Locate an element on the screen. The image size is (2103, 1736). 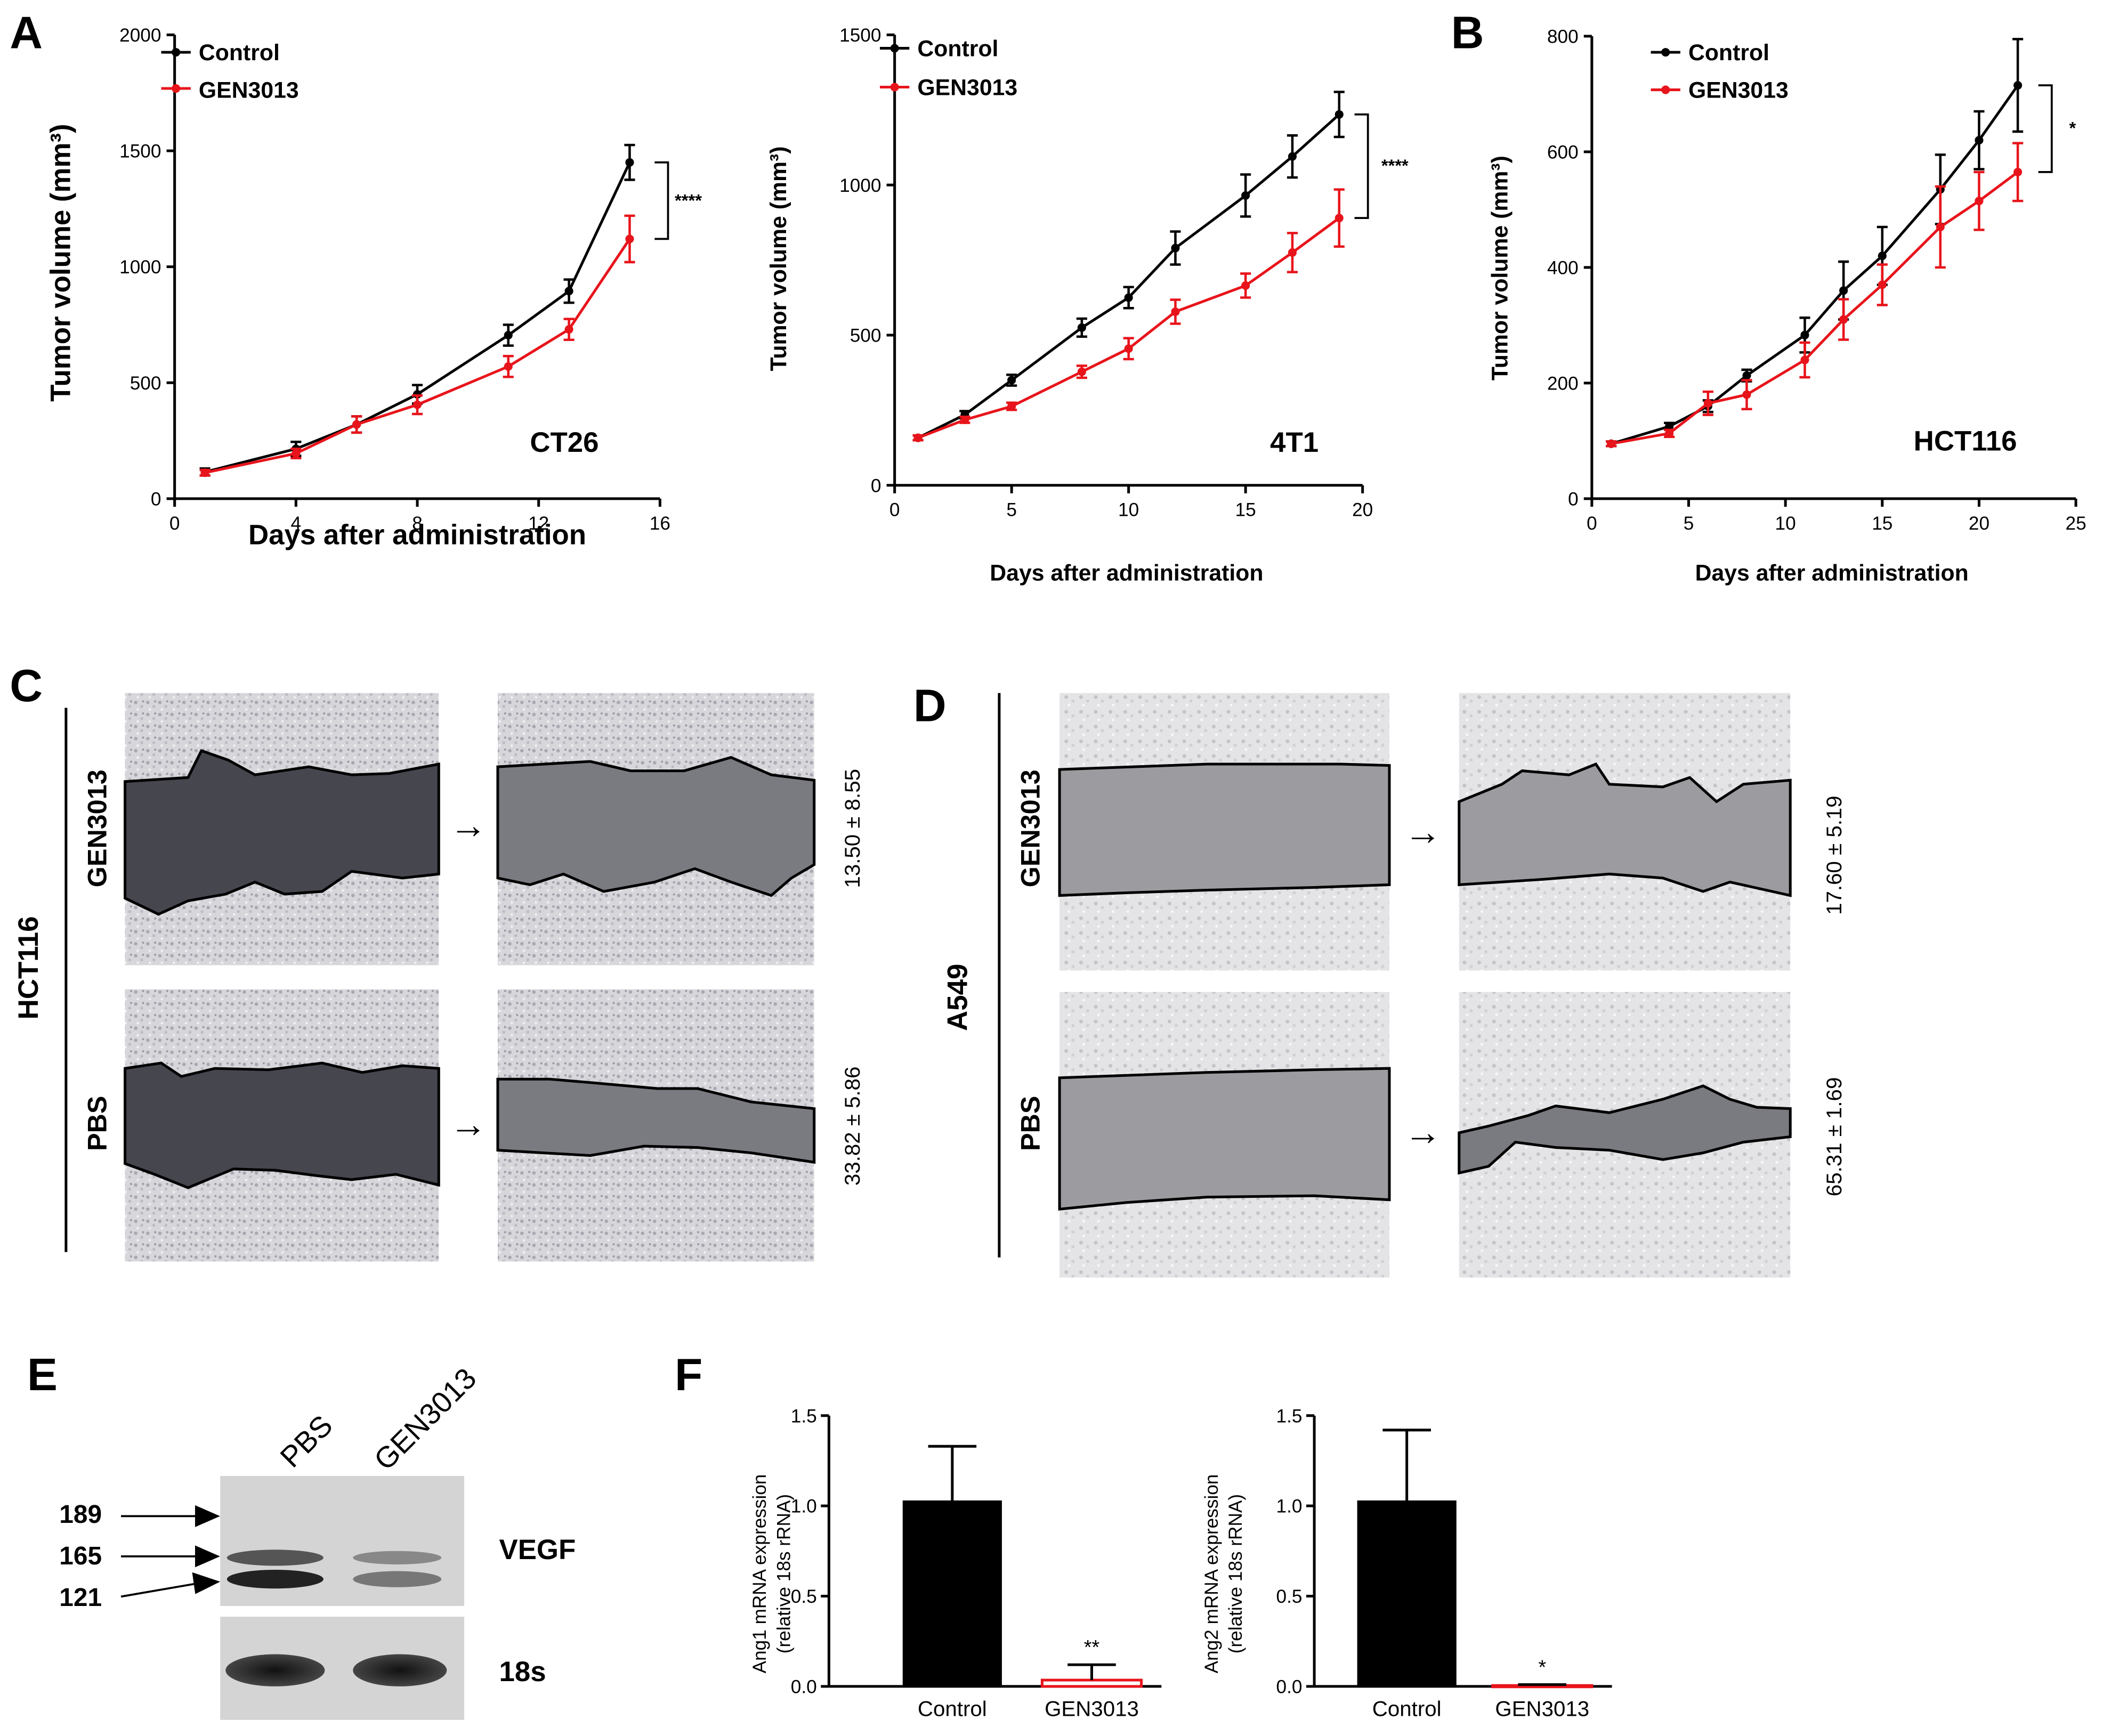
panel-d-value-gen3013: 17.60 ± 5.19 is located at coordinates (1834, 855).